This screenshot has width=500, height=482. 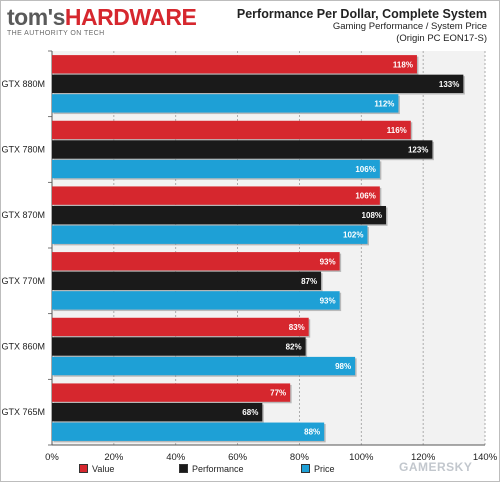 What do you see at coordinates (56, 33) in the screenshot?
I see `logo-tagline: THE AUTHORITY ON TECH` at bounding box center [56, 33].